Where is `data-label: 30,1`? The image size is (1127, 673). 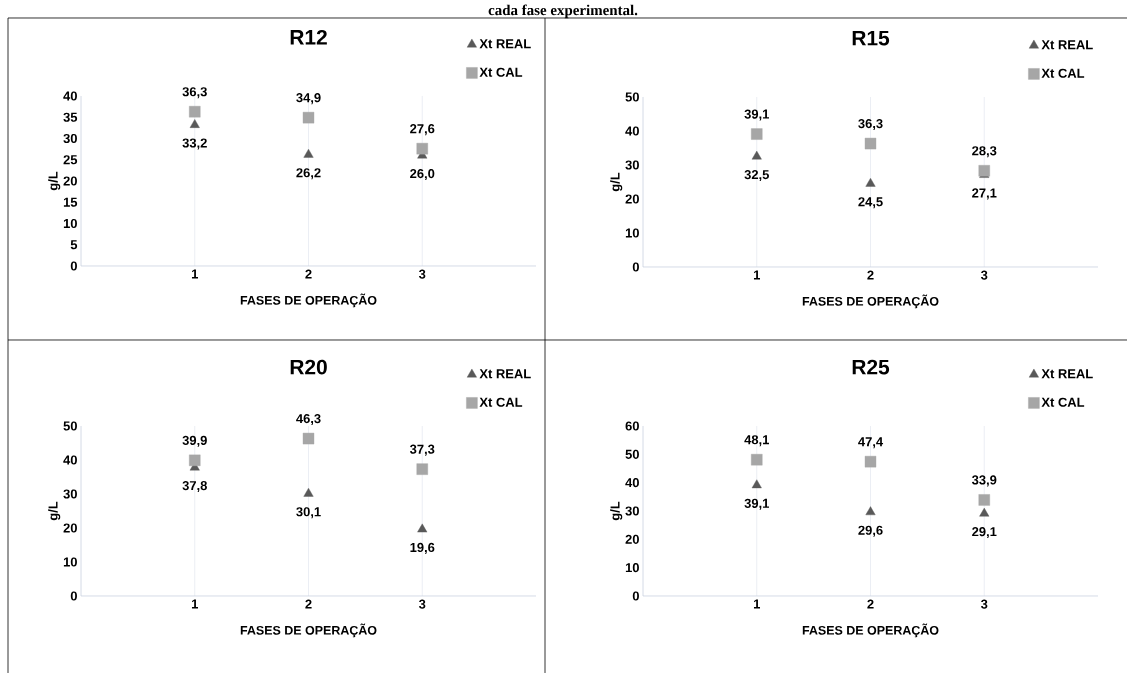 data-label: 30,1 is located at coordinates (308, 513).